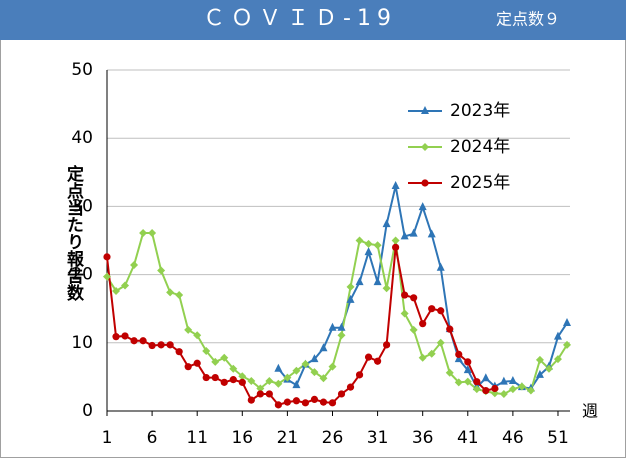  What do you see at coordinates (590, 411) in the screenshot?
I see `x-axis-label: 週` at bounding box center [590, 411].